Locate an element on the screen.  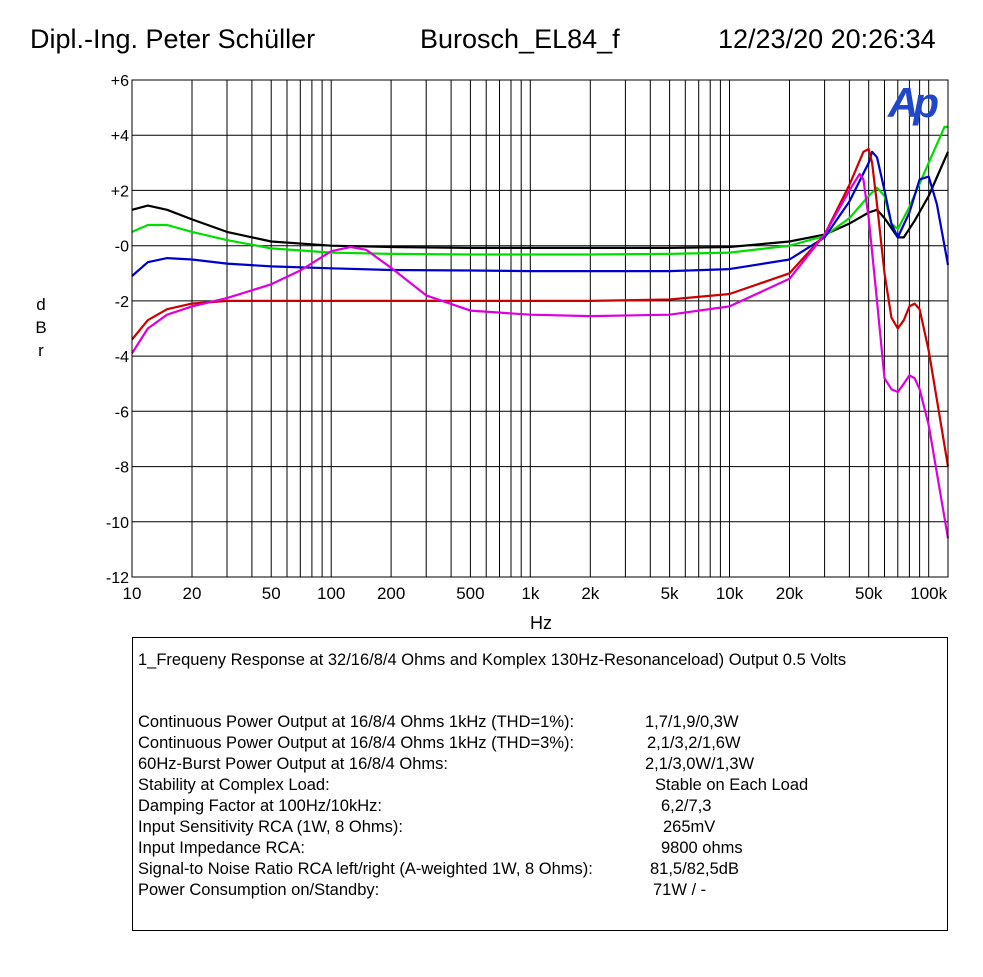
y-tick-label: +2 is located at coordinates (120, 191).